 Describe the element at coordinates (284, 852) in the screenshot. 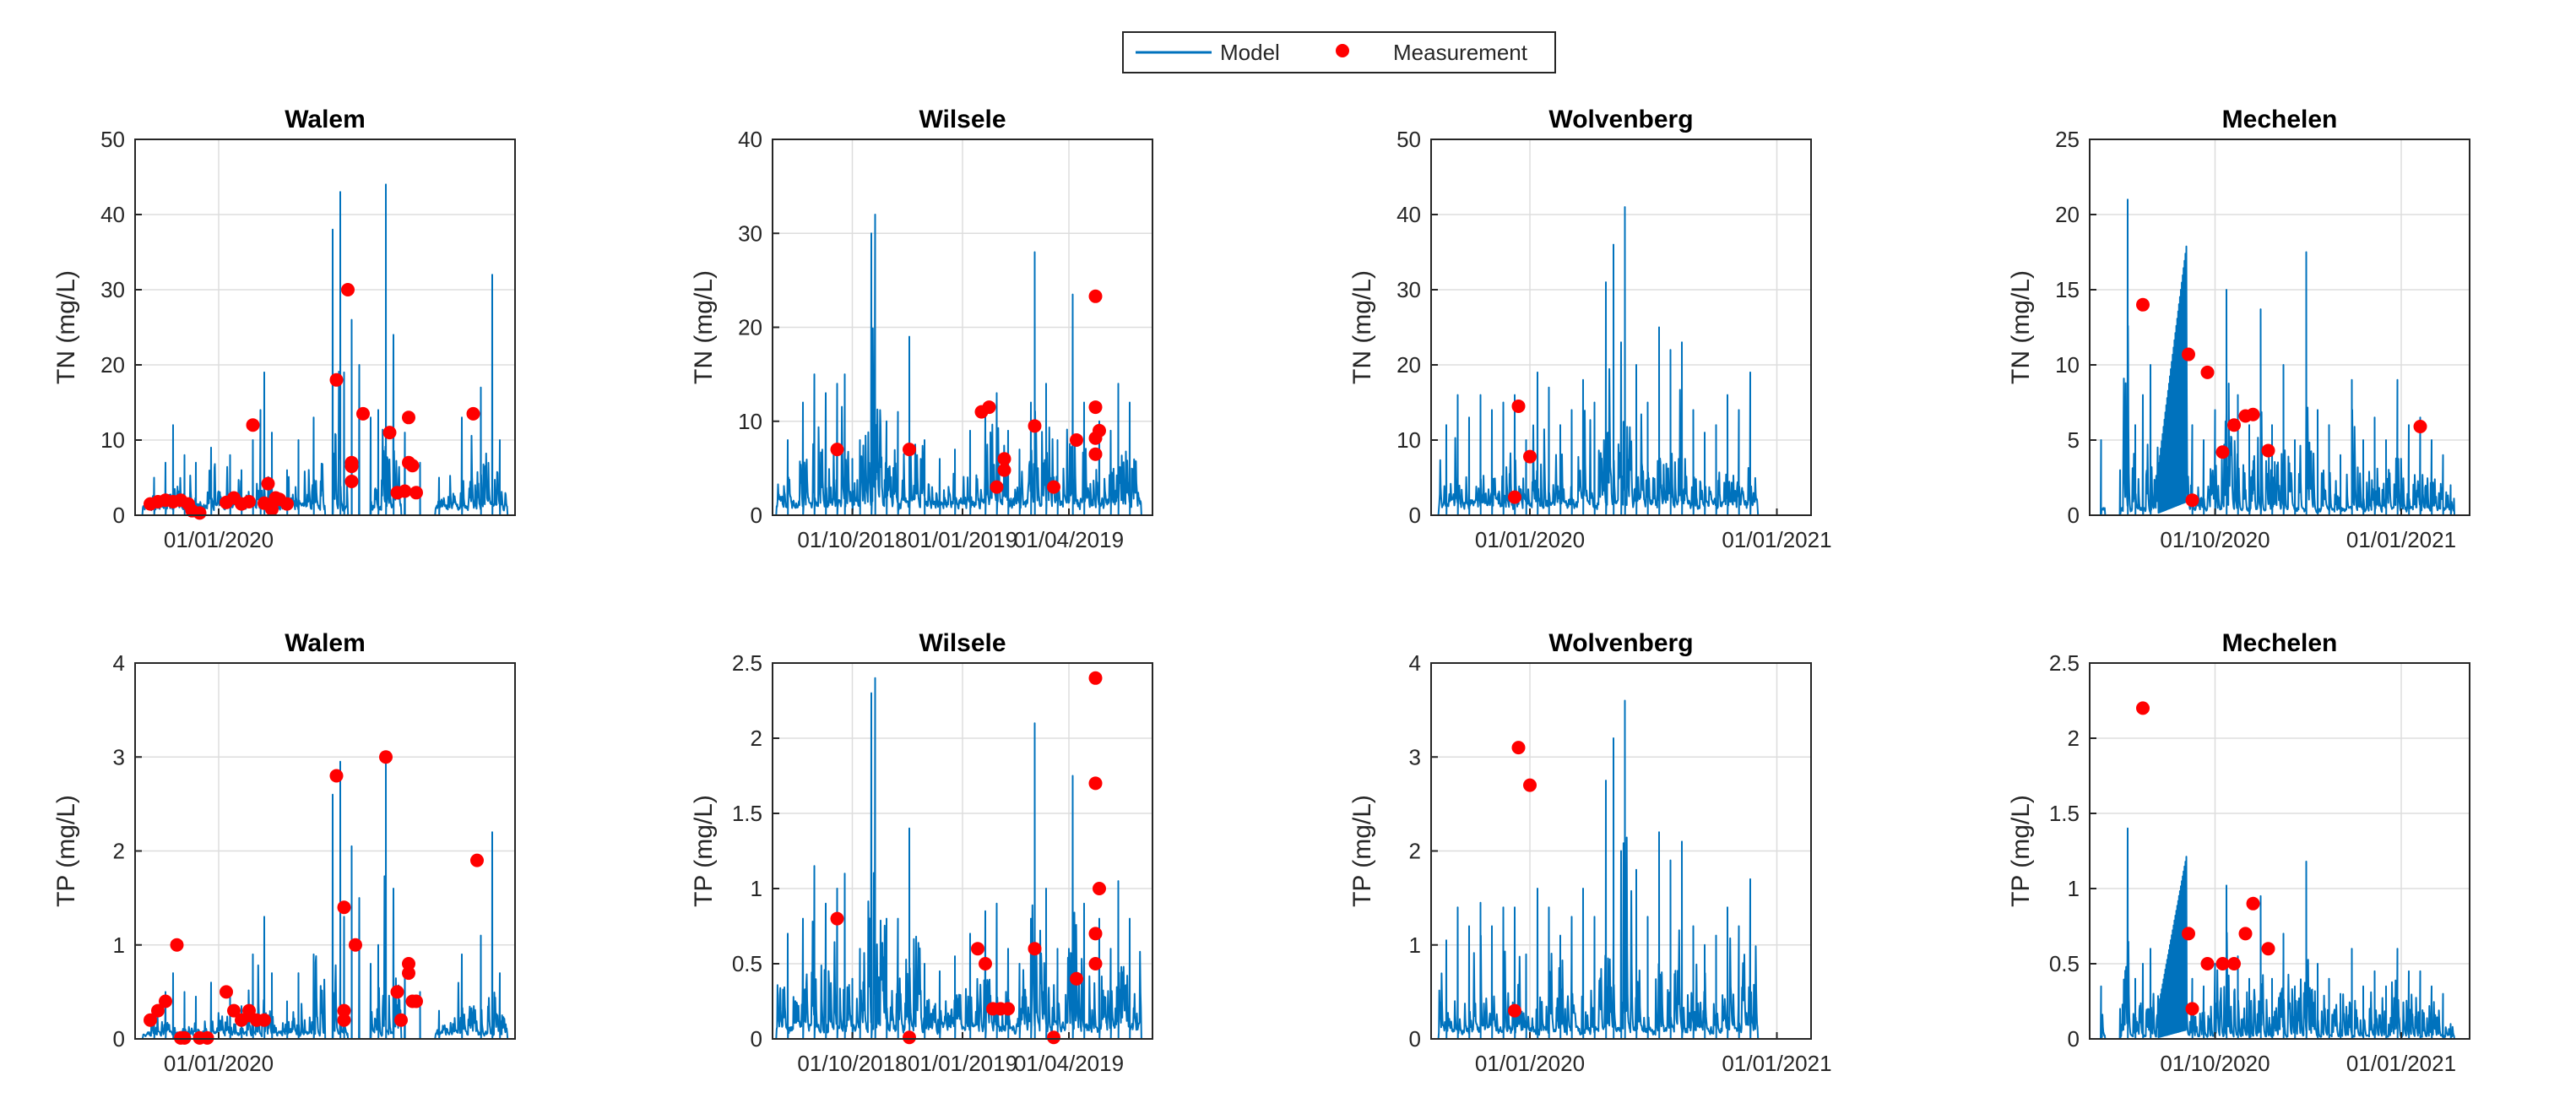

I see `chart-panel: 0 1 2 3 4 01/01/2020 Walem TP (mg/L)` at that location.